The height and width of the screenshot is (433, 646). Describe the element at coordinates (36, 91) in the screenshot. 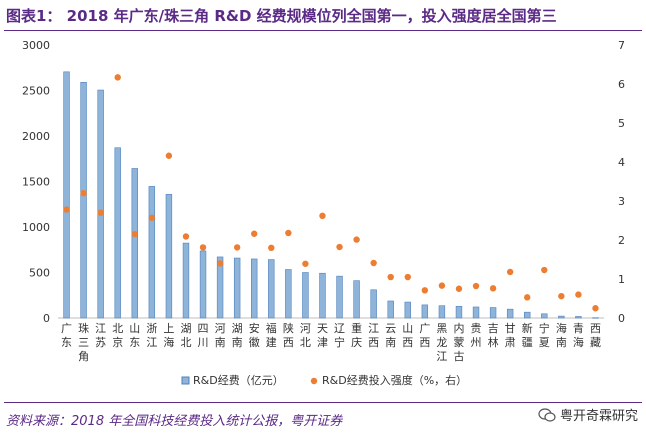

I see `left-axis-tick-label: 2500` at that location.